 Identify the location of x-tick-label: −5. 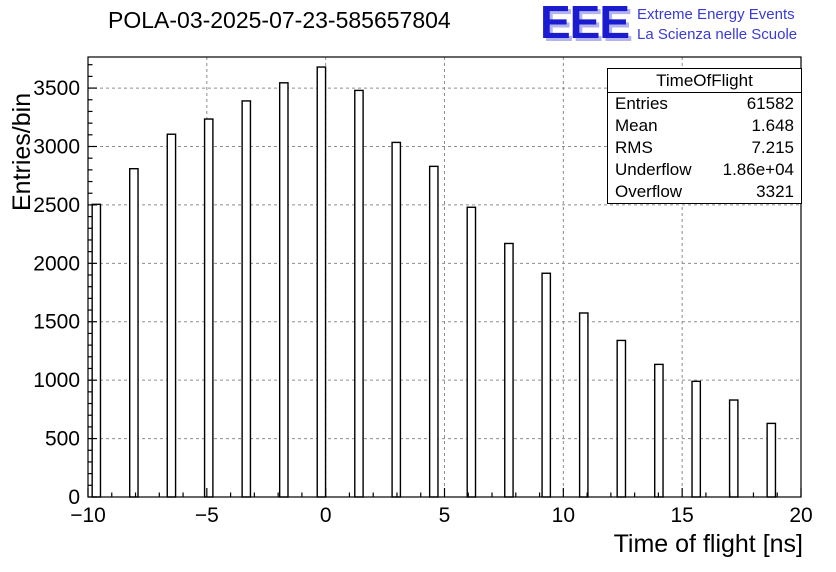
(207, 515).